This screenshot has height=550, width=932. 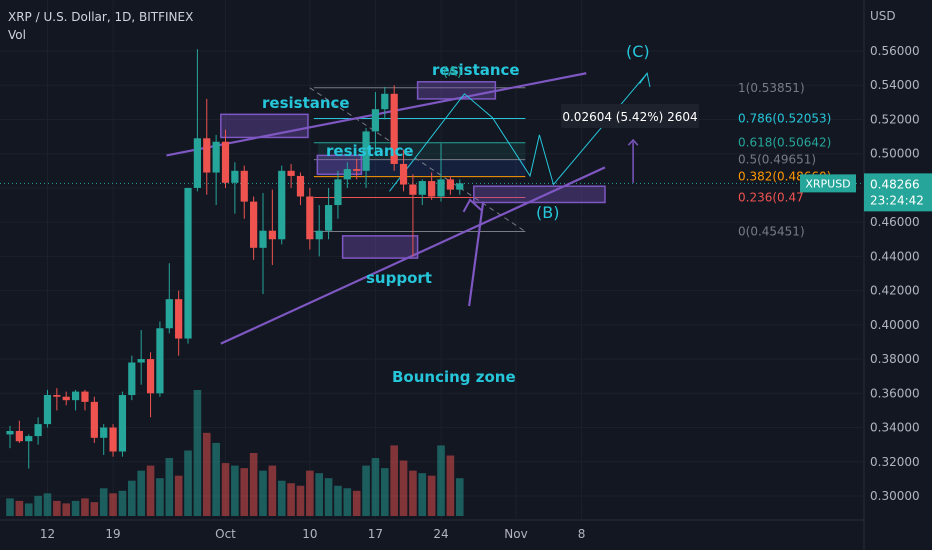 I want to click on wave-b-label: (B), so click(x=547, y=212).